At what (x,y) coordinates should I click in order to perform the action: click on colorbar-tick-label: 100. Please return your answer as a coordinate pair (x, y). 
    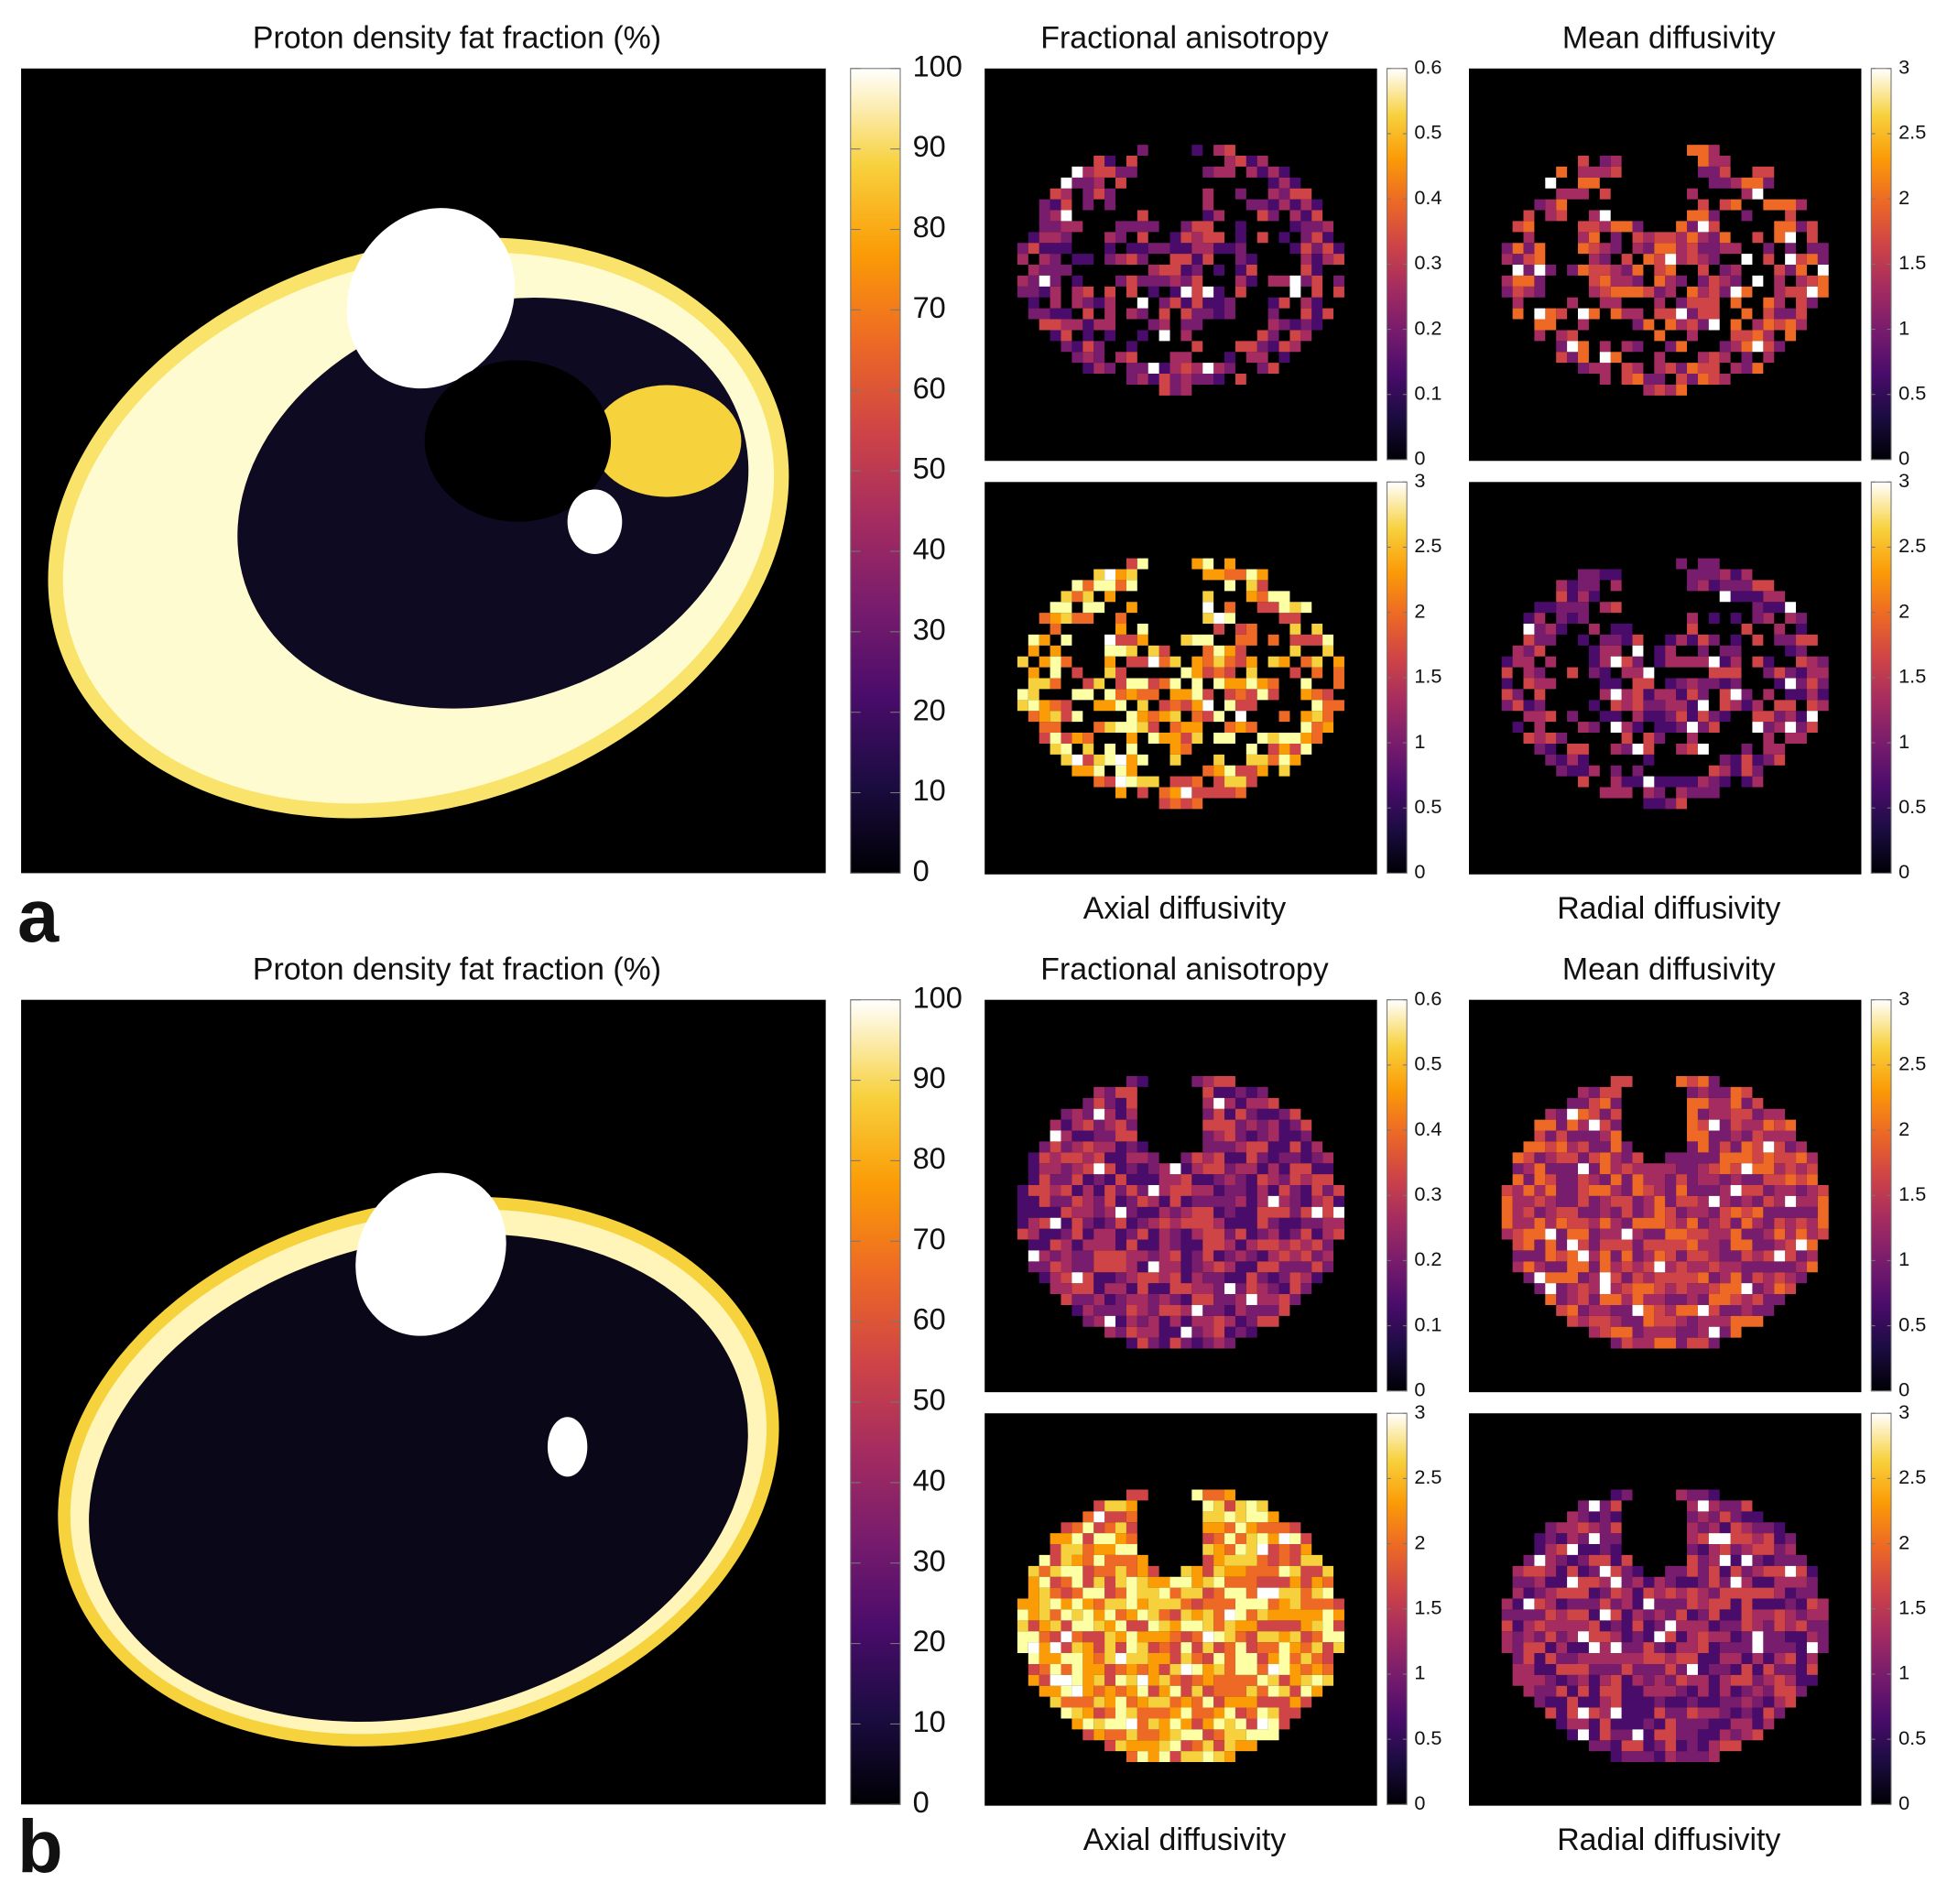
    Looking at the image, I should click on (938, 997).